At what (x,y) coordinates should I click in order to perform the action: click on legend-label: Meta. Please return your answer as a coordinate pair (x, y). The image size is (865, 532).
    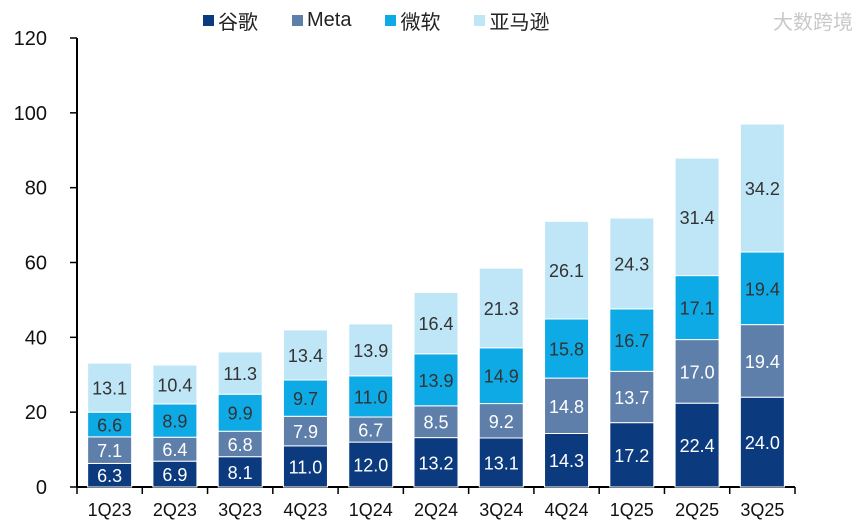
    Looking at the image, I should click on (329, 20).